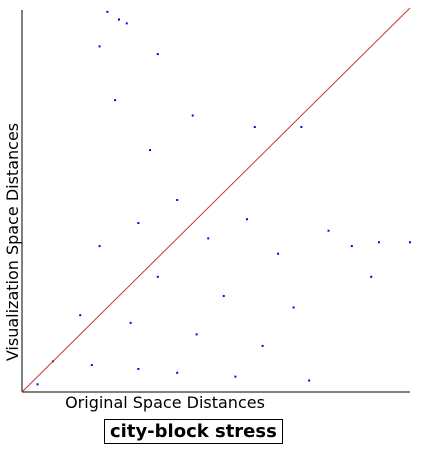 The height and width of the screenshot is (450, 430). What do you see at coordinates (193, 431) in the screenshot?
I see `chart-title: city-block stress` at bounding box center [193, 431].